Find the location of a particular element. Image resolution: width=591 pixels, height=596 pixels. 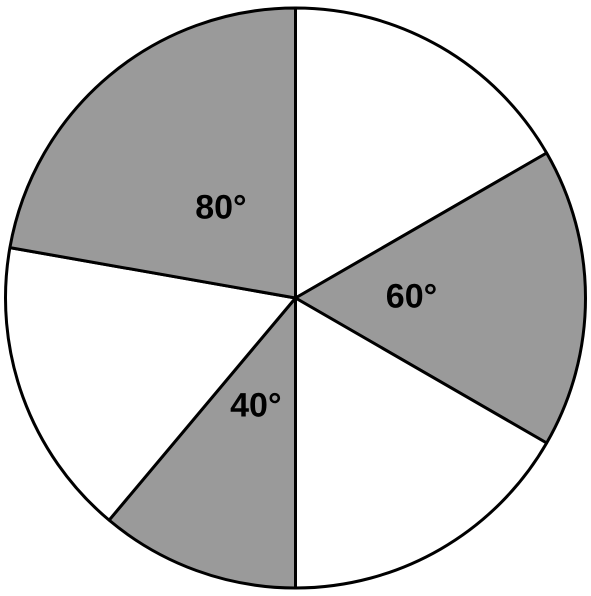

data-label: 60° is located at coordinates (412, 296).